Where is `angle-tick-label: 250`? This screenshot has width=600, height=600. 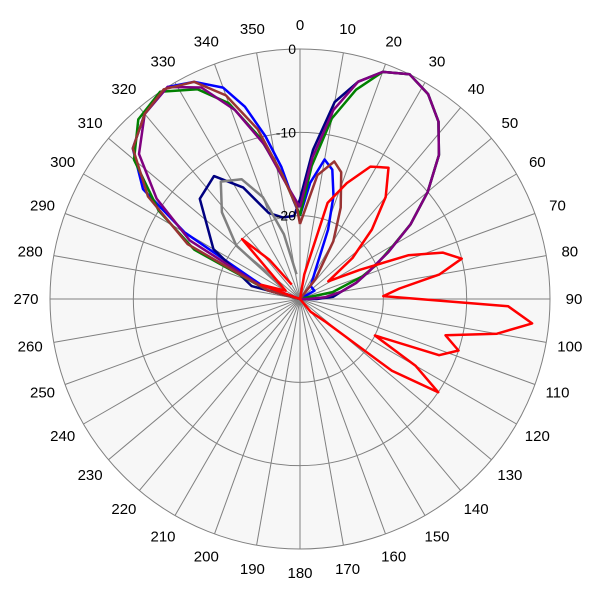 angle-tick-label: 250 is located at coordinates (42, 393).